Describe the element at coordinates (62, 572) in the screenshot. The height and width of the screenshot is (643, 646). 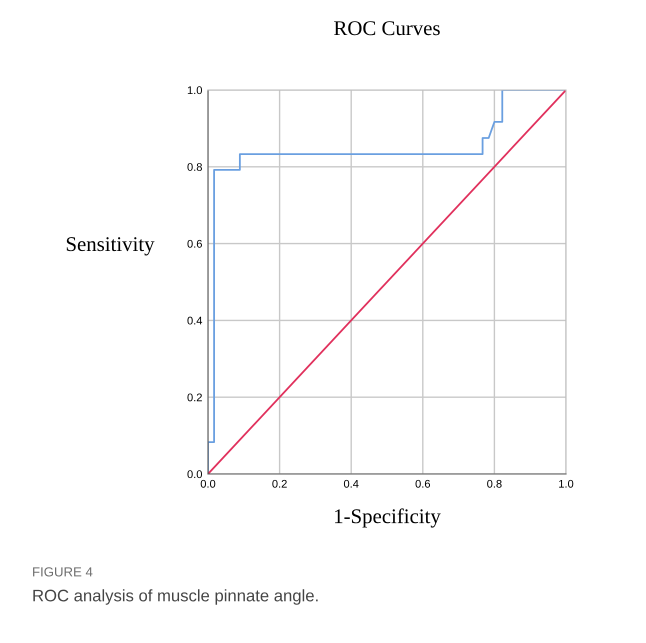
I see `caption: FIGURE 4` at that location.